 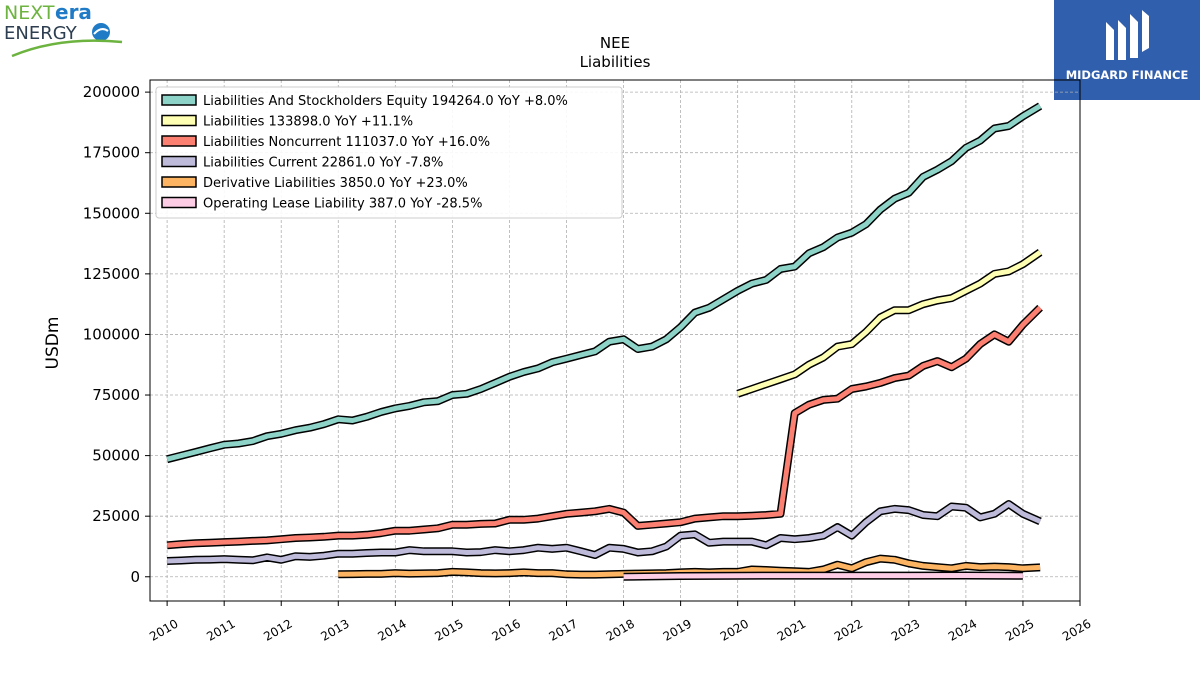 I want to click on legend-entry: Derivative Liabilities 3850.0 YoY +23.0%, so click(x=335, y=183).